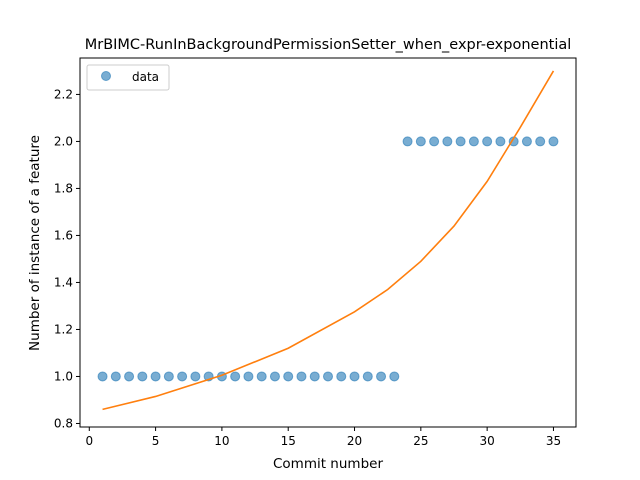  Describe the element at coordinates (63, 188) in the screenshot. I see `y-tick-label: 1.8` at that location.